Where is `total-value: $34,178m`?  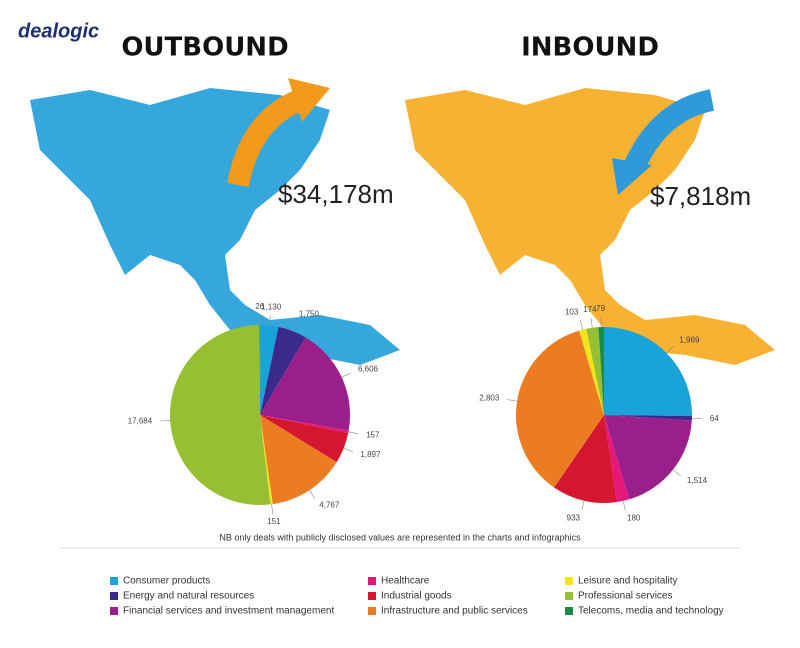 total-value: $34,178m is located at coordinates (336, 194).